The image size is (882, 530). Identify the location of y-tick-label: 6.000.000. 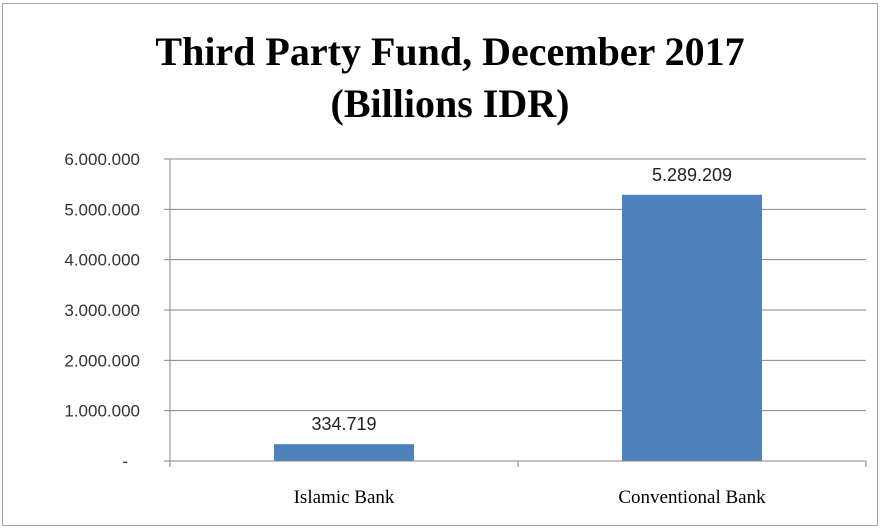
(102, 159).